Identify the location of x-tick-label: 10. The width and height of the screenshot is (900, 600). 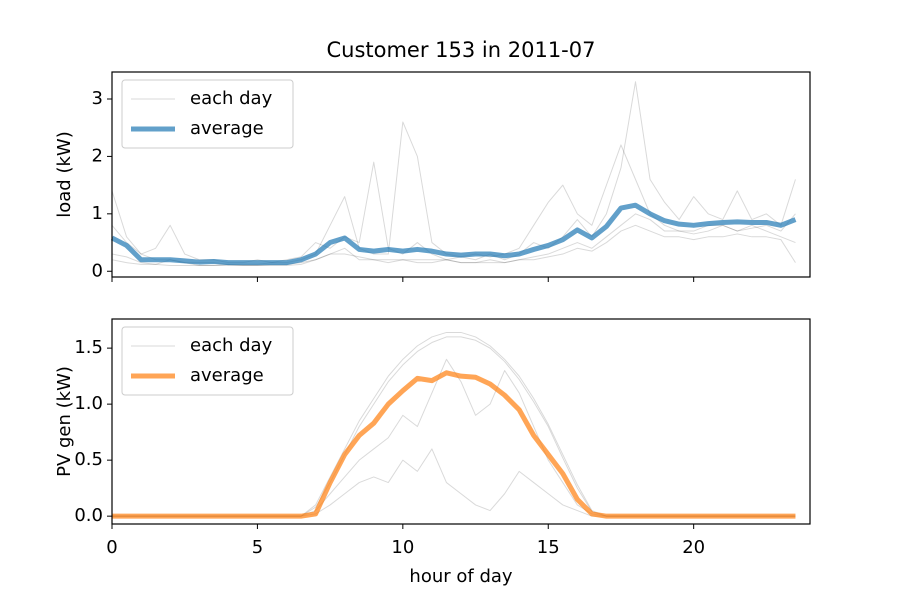
(402, 547).